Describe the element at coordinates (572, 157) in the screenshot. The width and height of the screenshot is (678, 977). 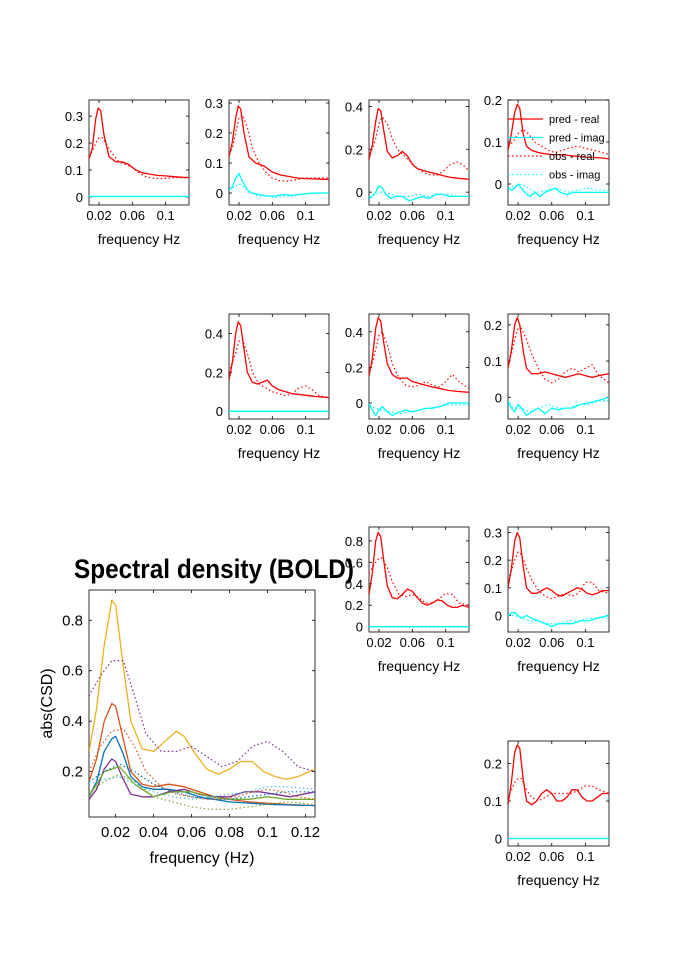
I see `legend-label: obs - real` at that location.